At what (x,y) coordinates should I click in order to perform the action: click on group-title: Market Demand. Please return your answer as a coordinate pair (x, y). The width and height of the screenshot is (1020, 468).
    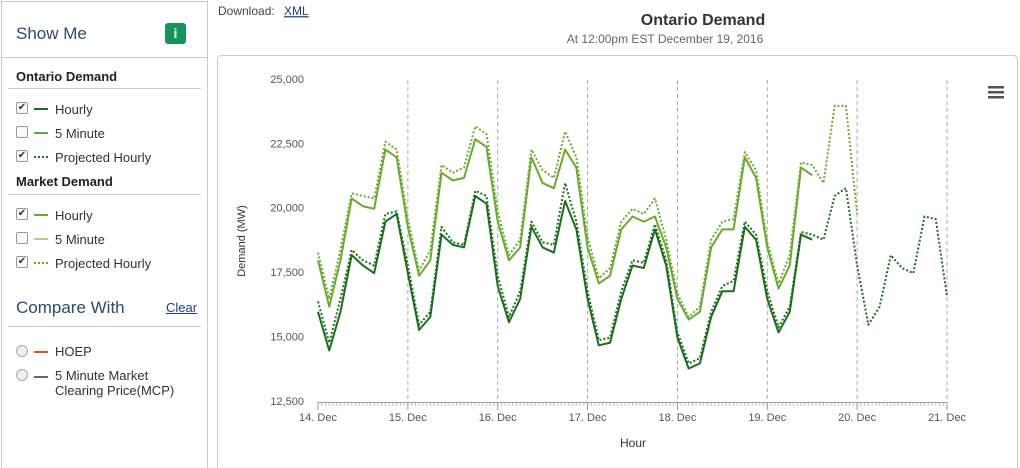
    Looking at the image, I should click on (64, 181).